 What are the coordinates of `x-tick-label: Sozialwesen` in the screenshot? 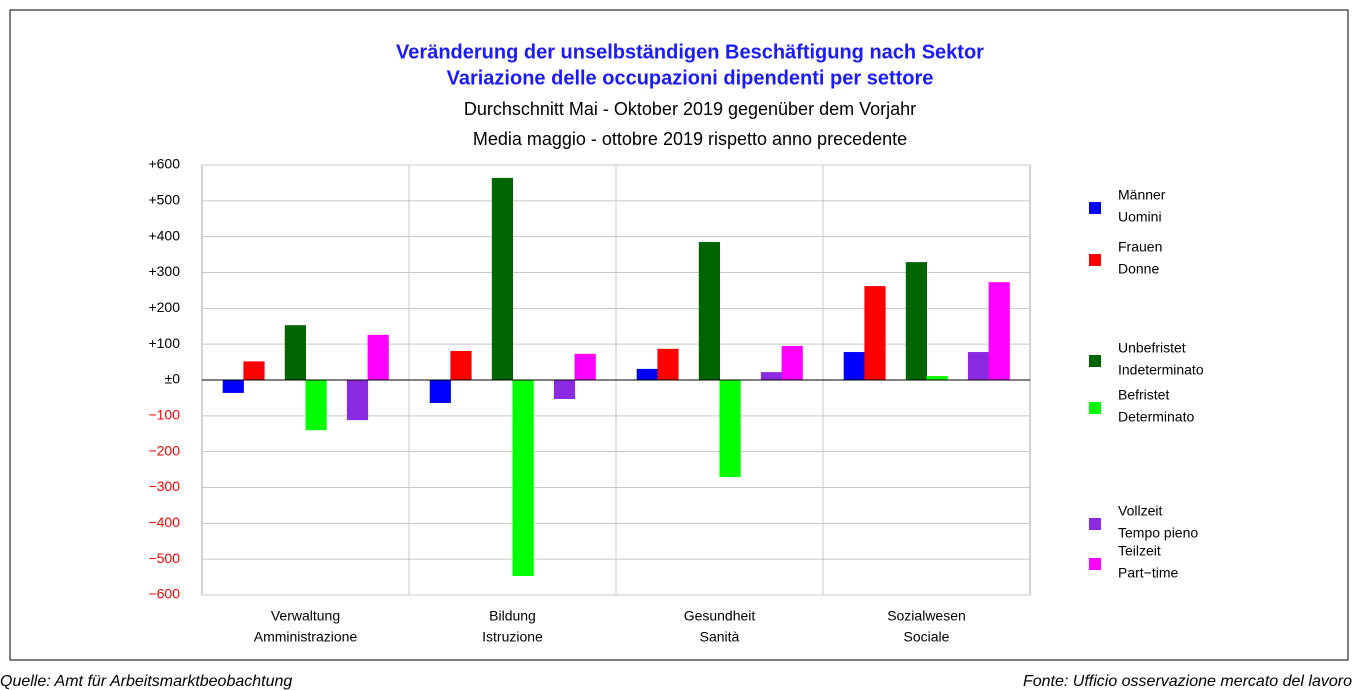 It's located at (926, 616).